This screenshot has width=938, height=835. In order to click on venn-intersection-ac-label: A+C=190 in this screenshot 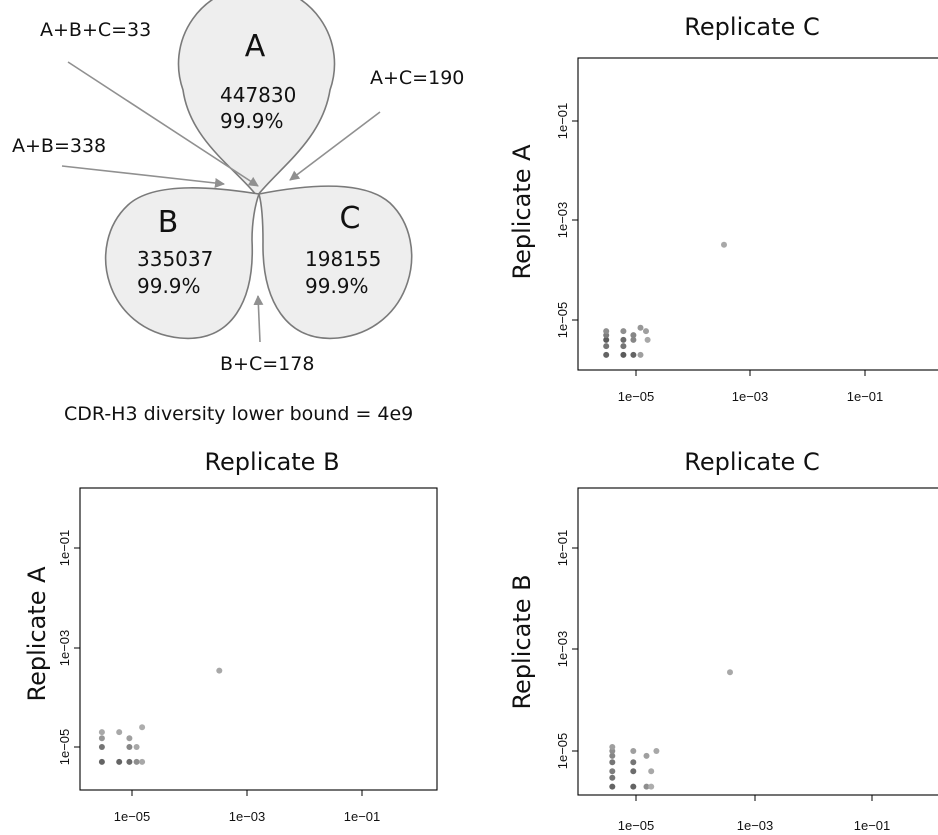, I will do `click(417, 78)`.